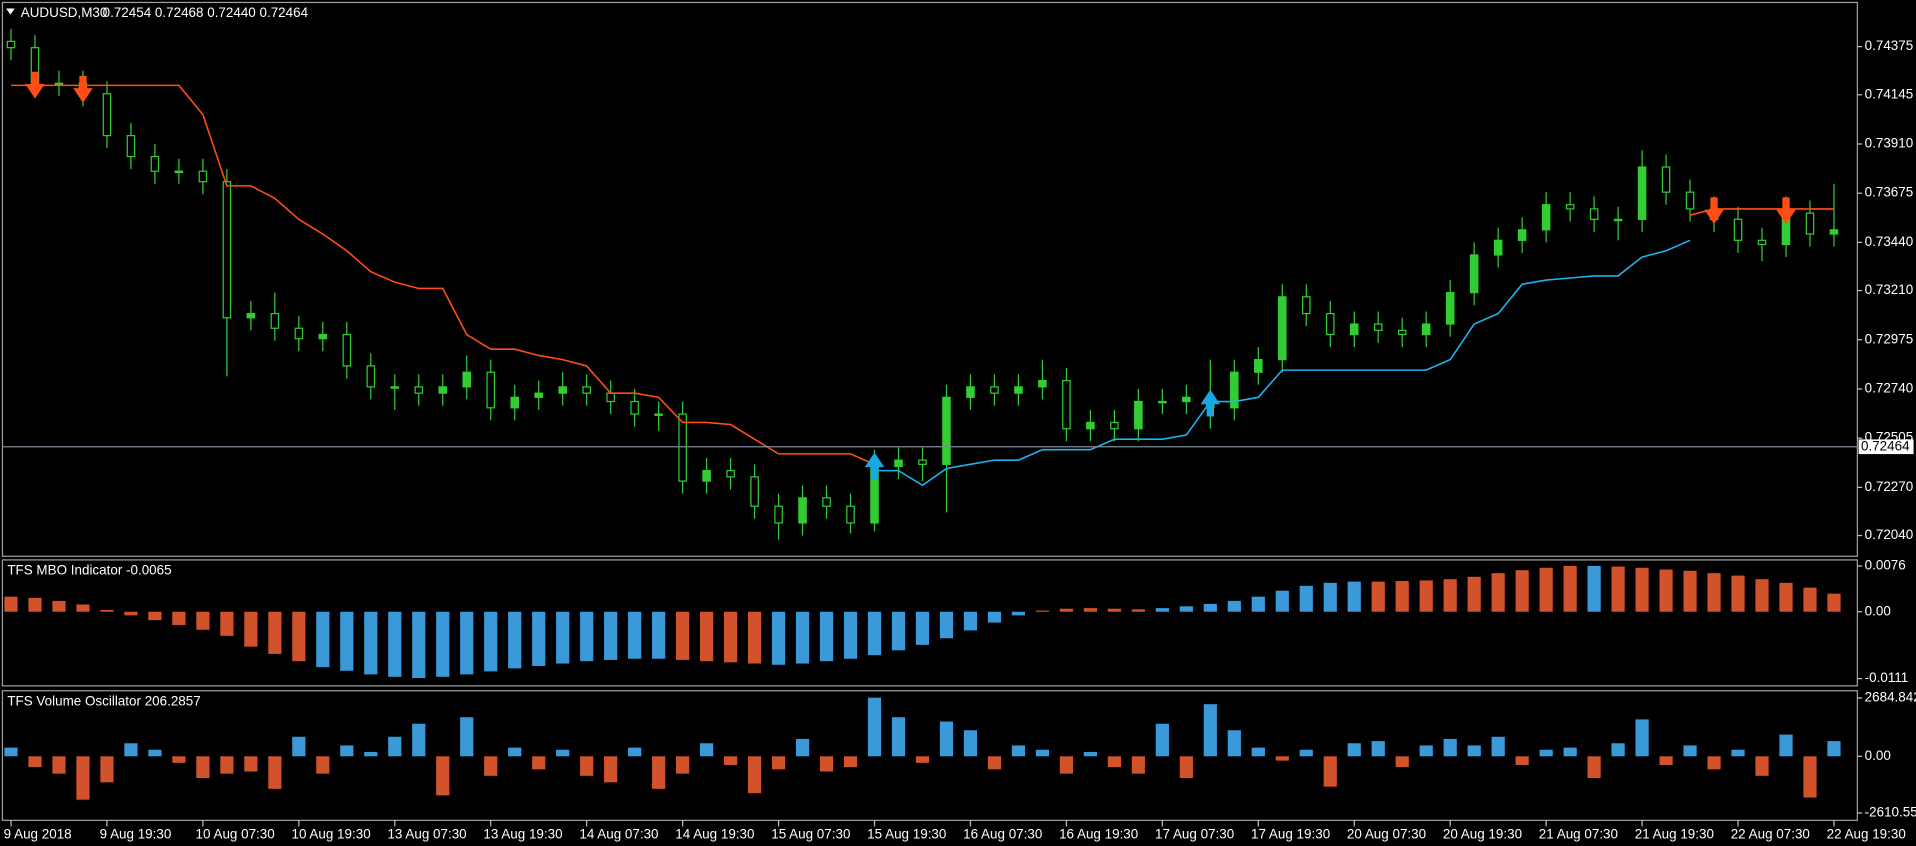  I want to click on current-price-box, so click(1886, 447).